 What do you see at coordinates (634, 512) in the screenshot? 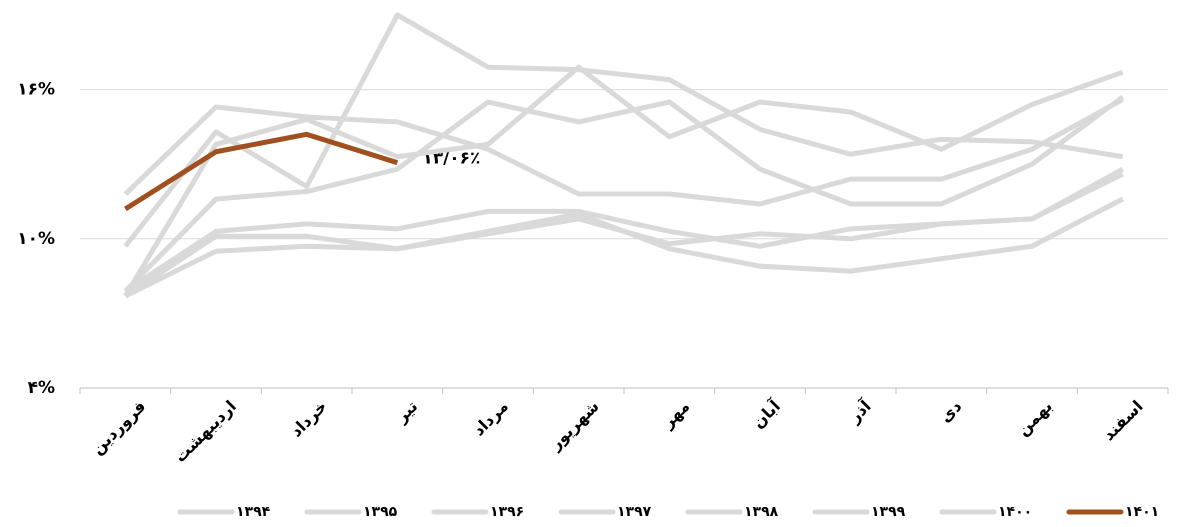
I see `legend-label: ۱۳۹۷` at bounding box center [634, 512].